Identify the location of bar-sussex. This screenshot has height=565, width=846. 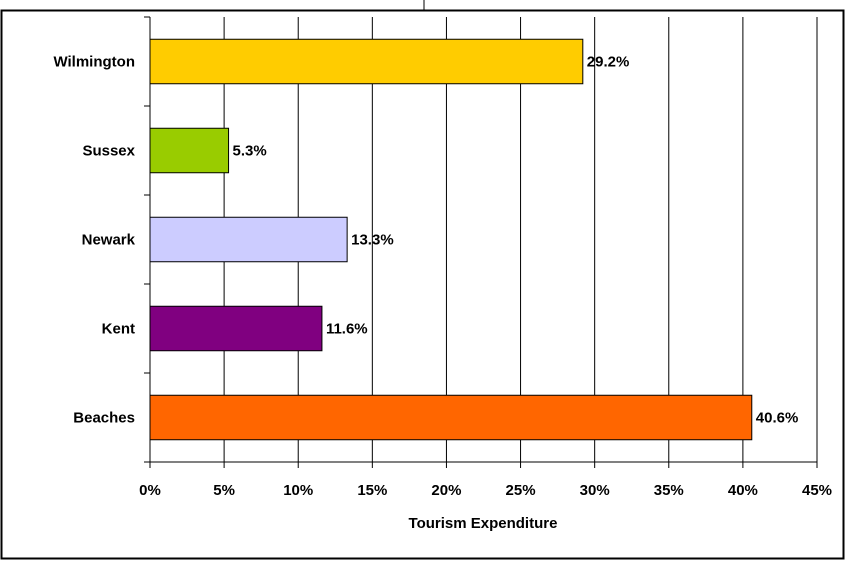
(189, 150).